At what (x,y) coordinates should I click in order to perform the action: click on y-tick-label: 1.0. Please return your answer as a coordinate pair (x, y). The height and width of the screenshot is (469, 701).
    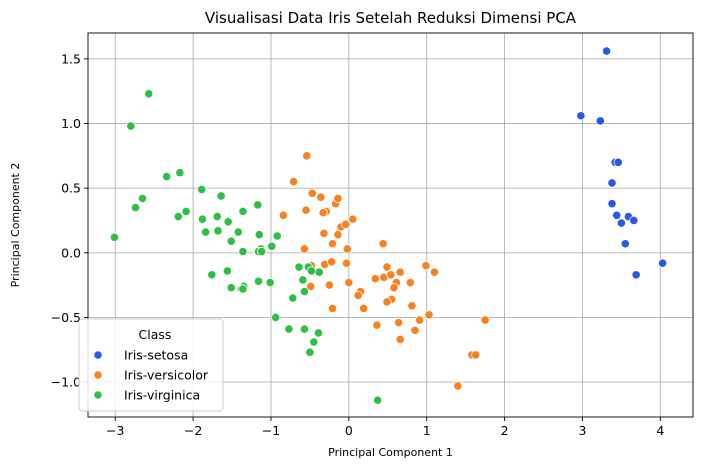
    Looking at the image, I should click on (71, 123).